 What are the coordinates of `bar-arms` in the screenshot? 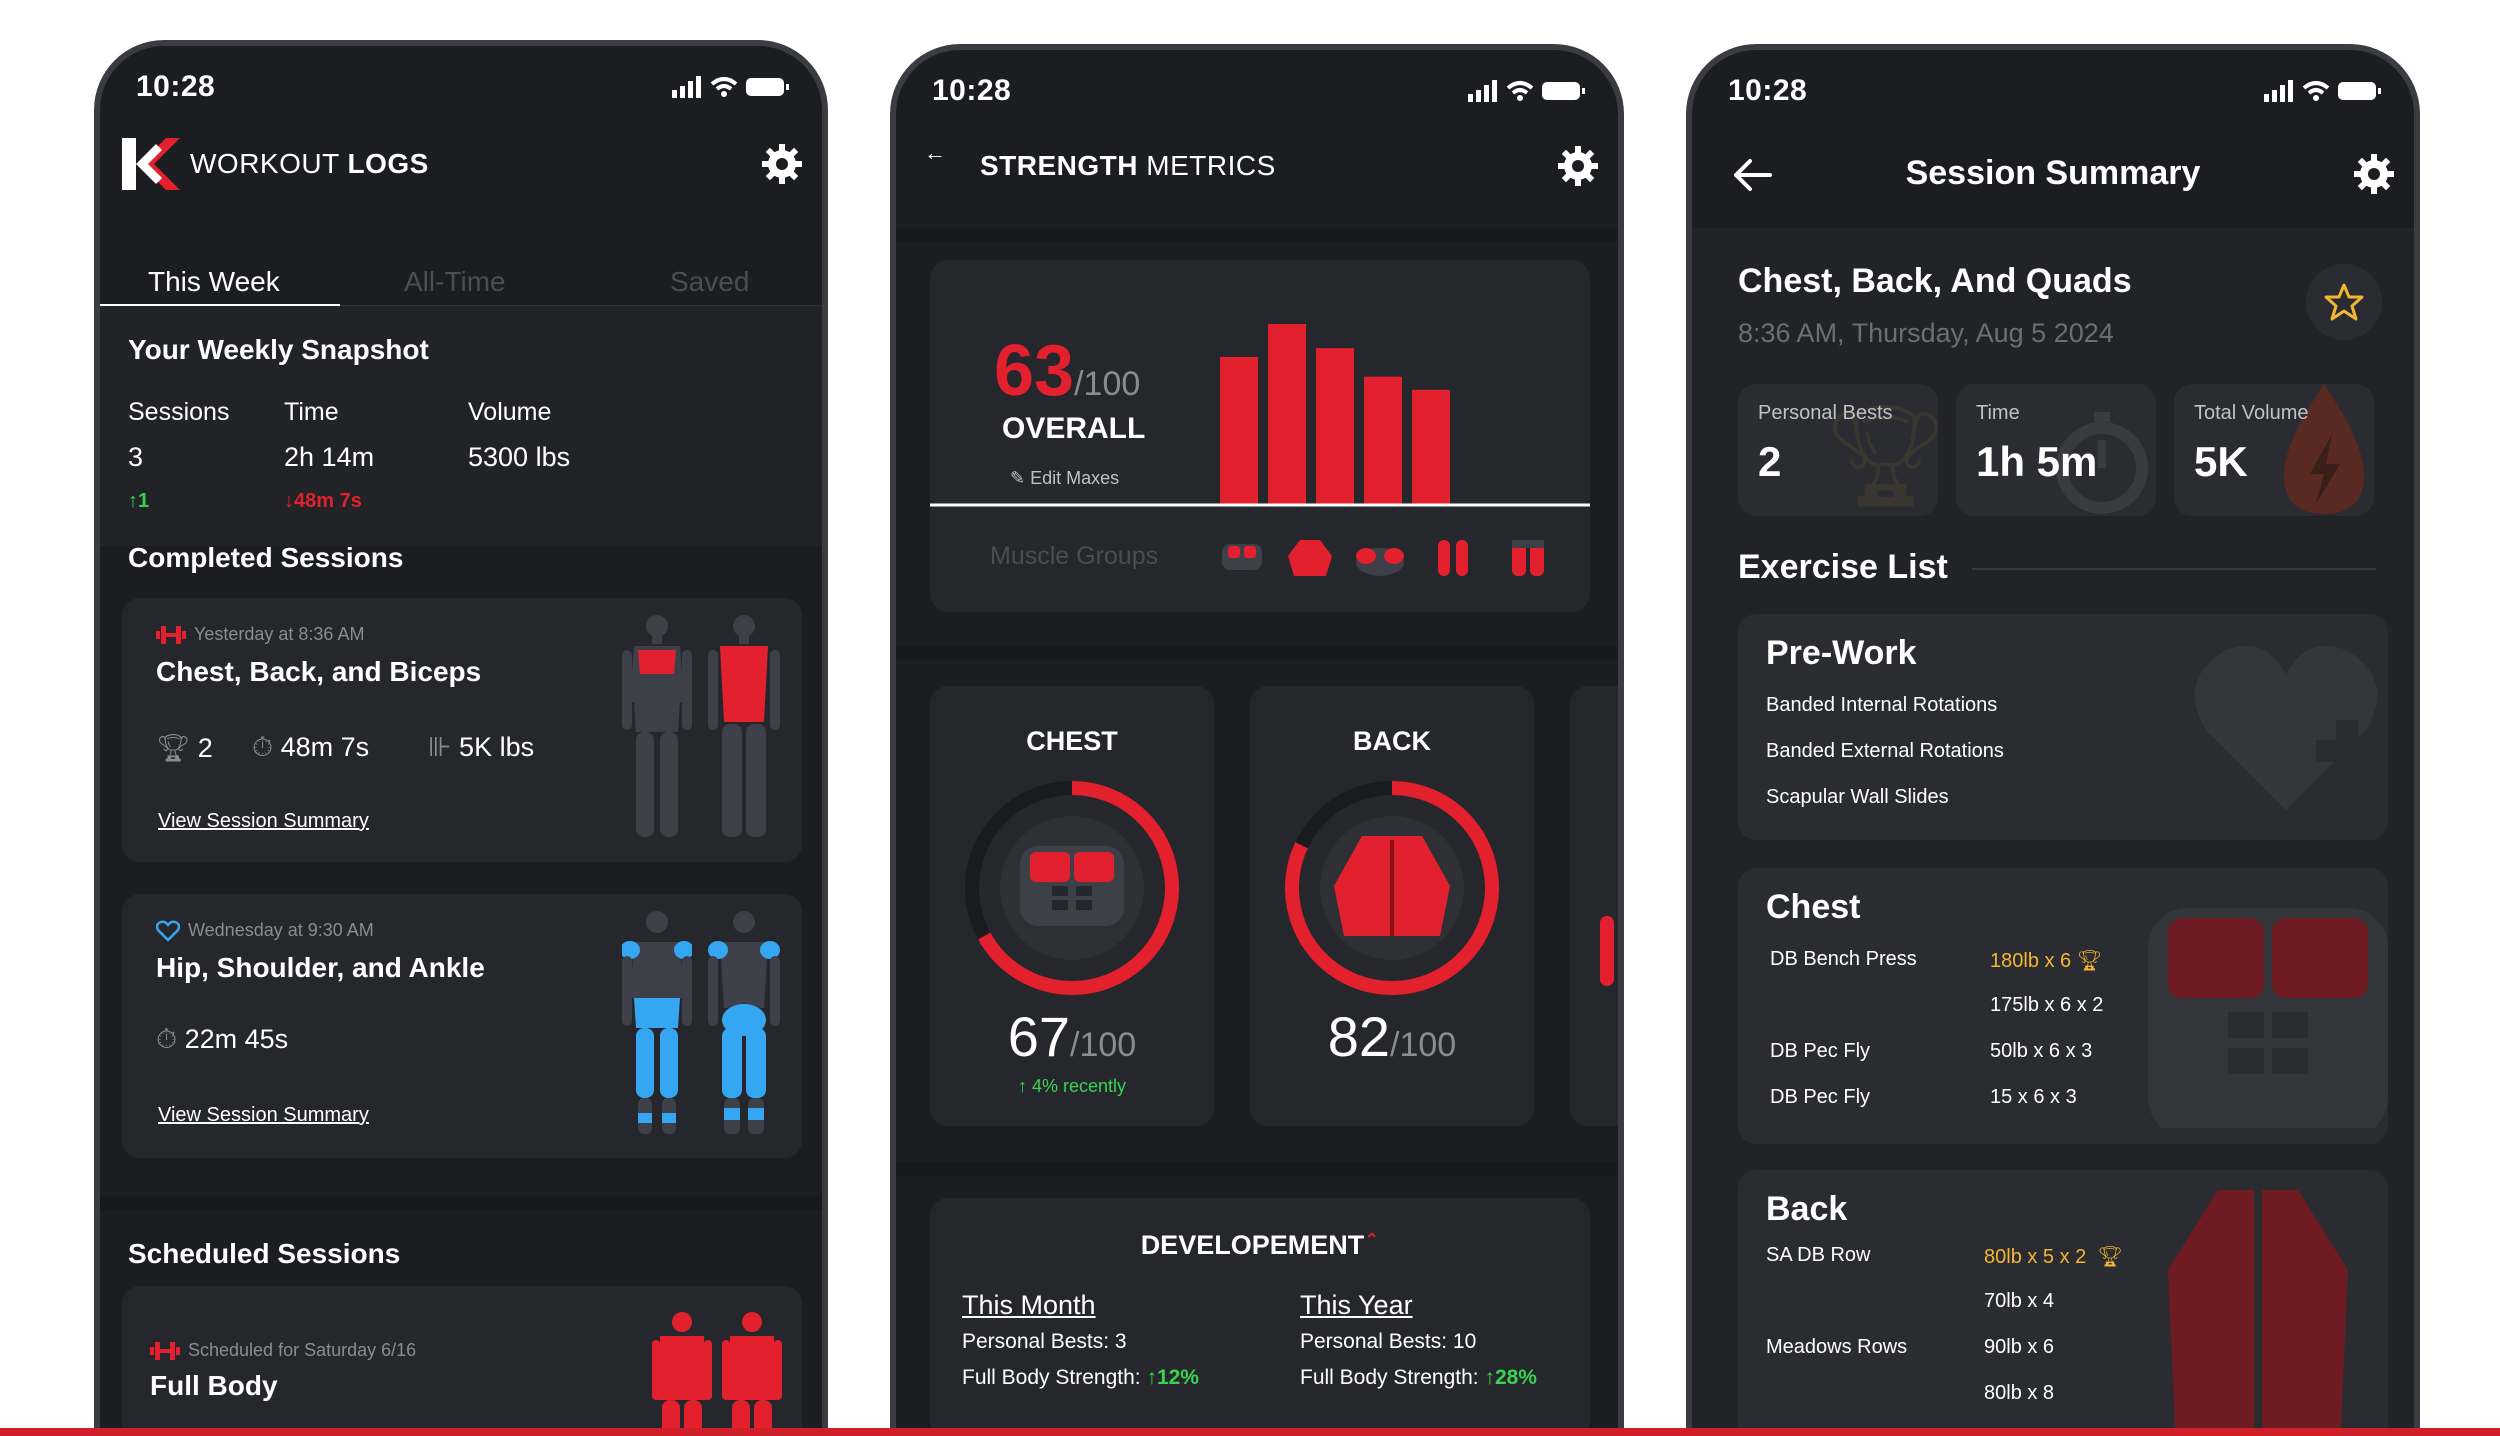 It's located at (1383, 440).